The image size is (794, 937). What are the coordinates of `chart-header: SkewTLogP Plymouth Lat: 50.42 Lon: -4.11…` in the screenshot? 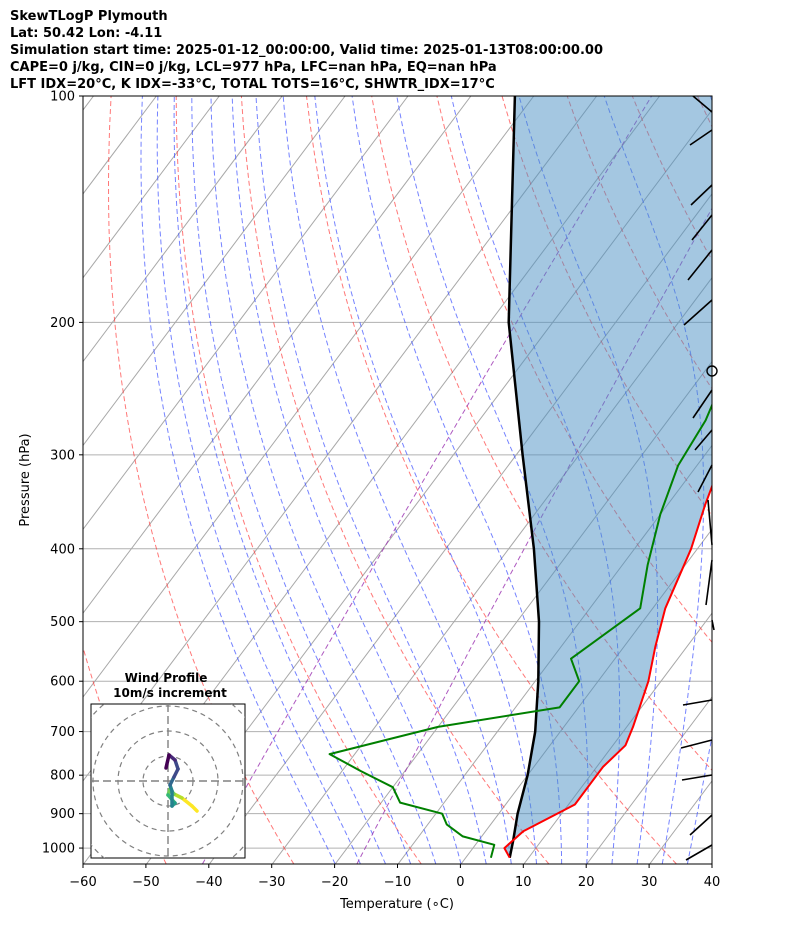 It's located at (306, 50).